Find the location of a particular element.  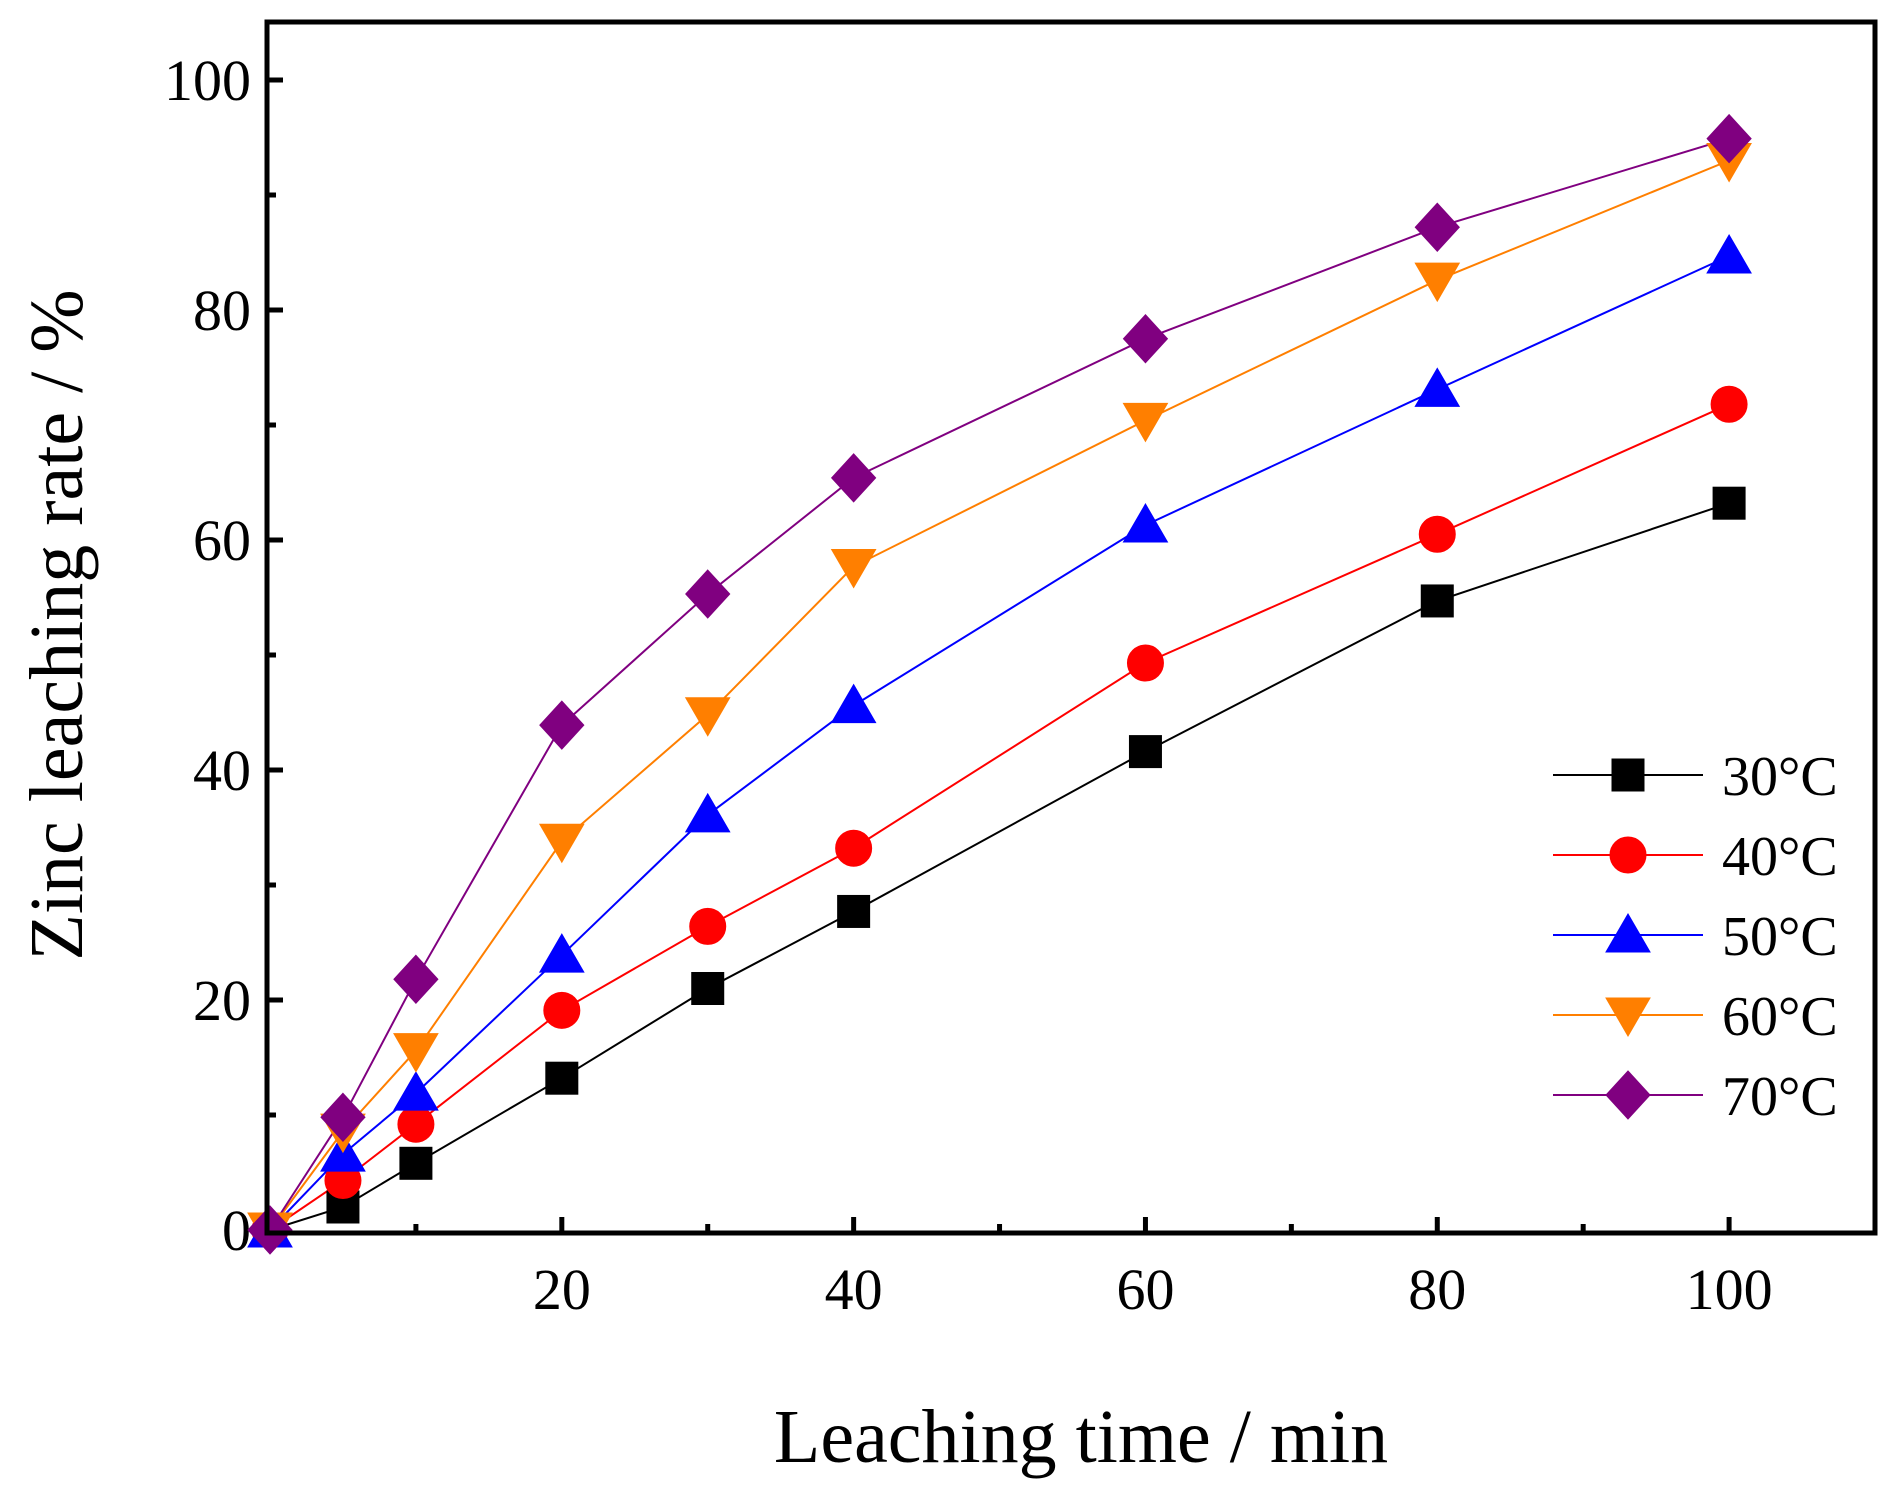

y-tick-label: 60 is located at coordinates (222, 540).